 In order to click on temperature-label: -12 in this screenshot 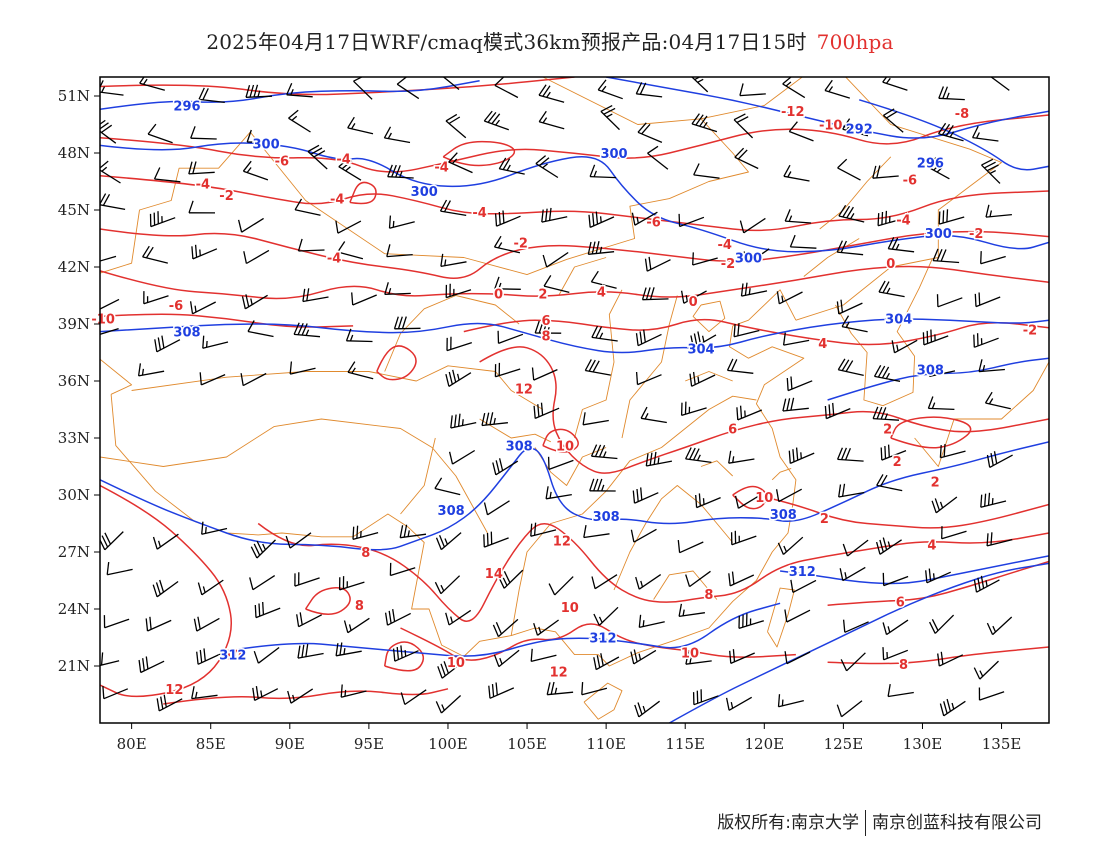, I will do `click(793, 112)`.